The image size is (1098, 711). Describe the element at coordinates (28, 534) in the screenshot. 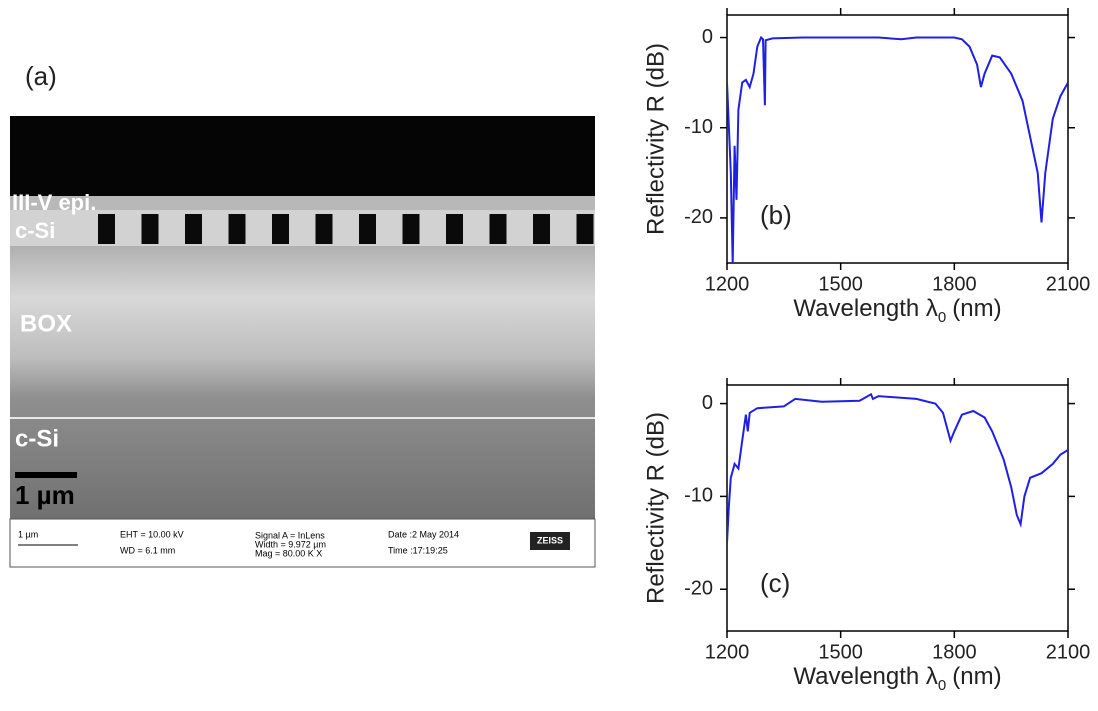

I see `info: 1 µm` at that location.